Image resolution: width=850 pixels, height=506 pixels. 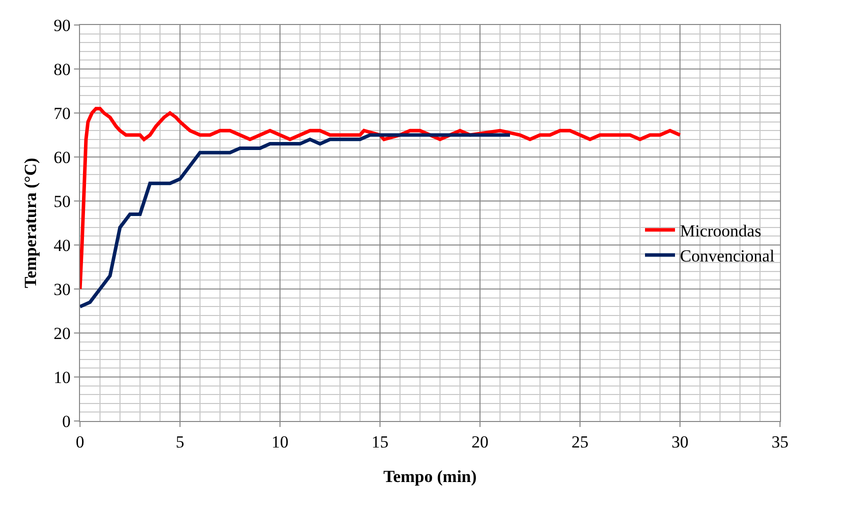 What do you see at coordinates (727, 256) in the screenshot?
I see `legend-label: Convencional` at bounding box center [727, 256].